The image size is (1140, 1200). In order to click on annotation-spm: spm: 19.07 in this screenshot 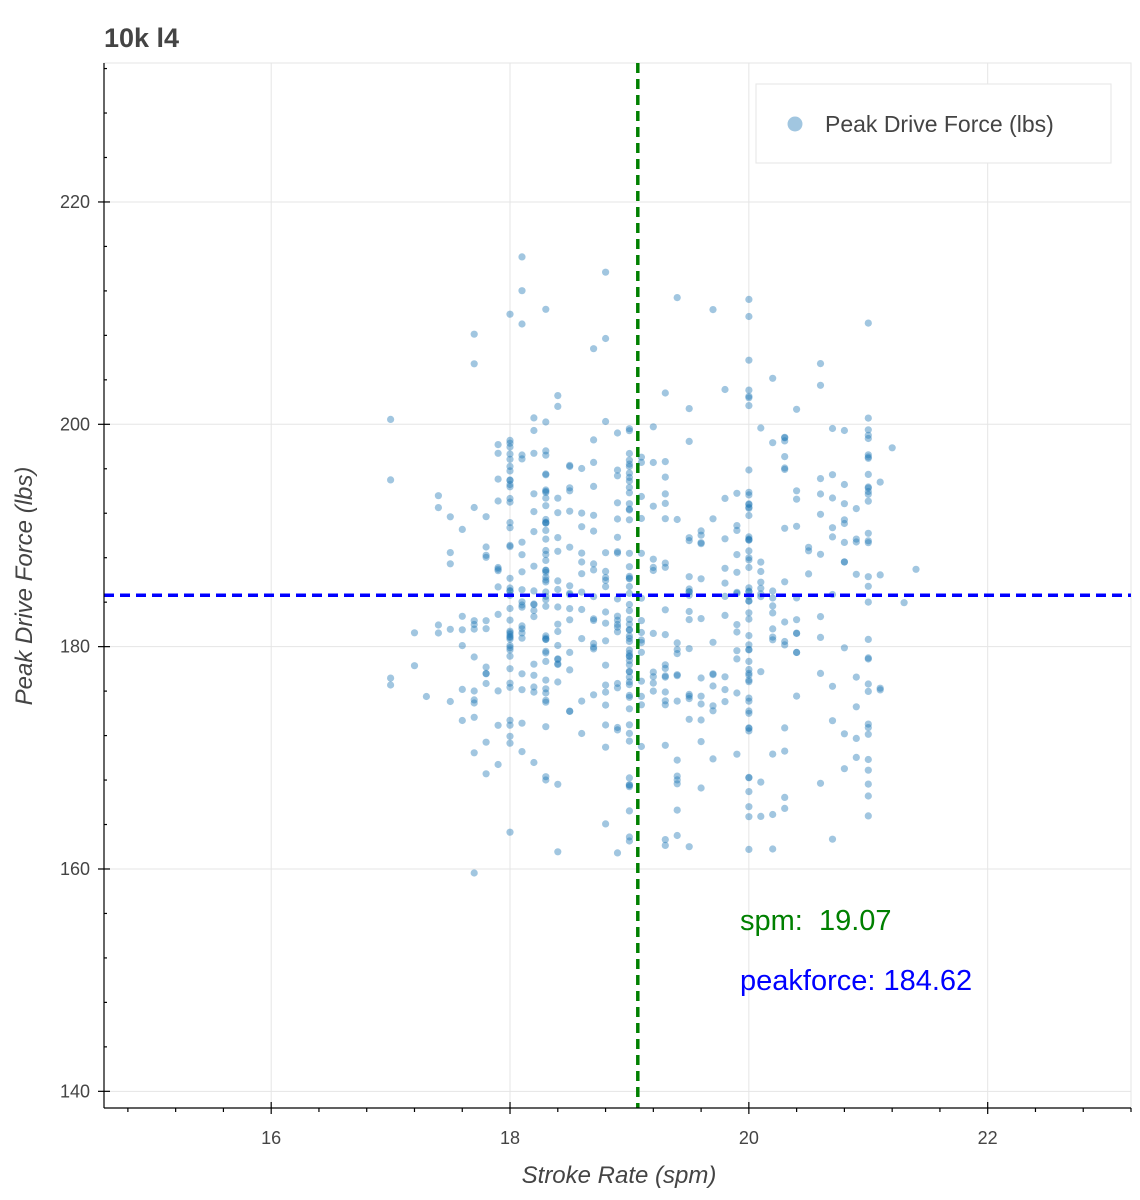, I will do `click(816, 921)`.